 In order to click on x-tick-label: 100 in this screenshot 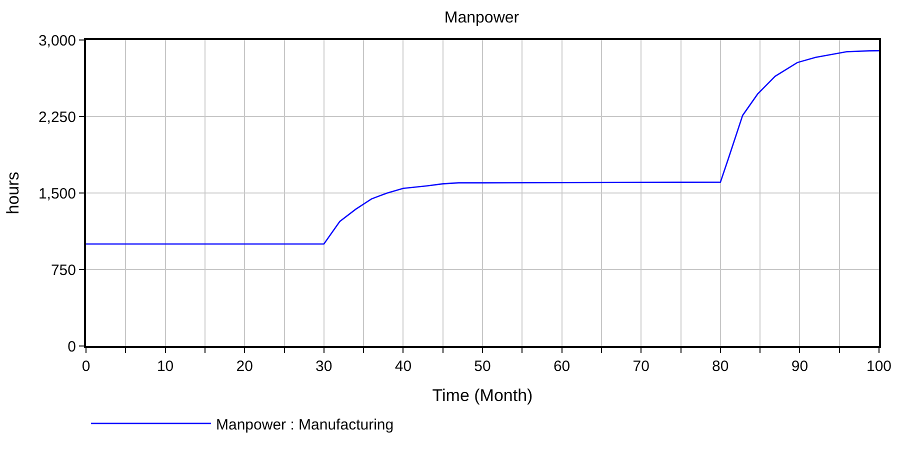, I will do `click(879, 366)`.